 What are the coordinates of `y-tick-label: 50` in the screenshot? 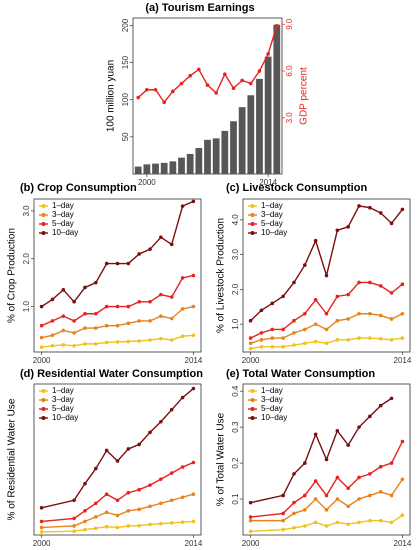 It's located at (125, 136).